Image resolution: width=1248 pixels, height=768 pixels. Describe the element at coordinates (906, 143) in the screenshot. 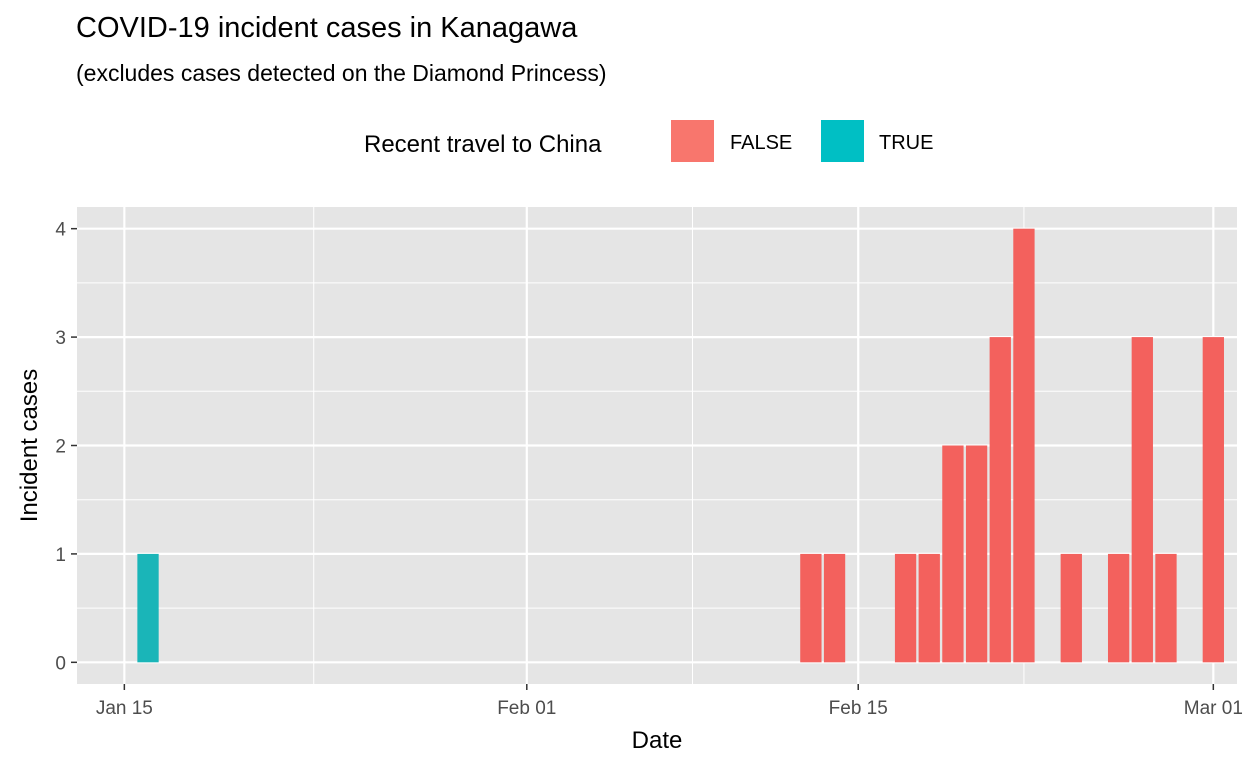

I see `legend-label-true: TRUE` at that location.